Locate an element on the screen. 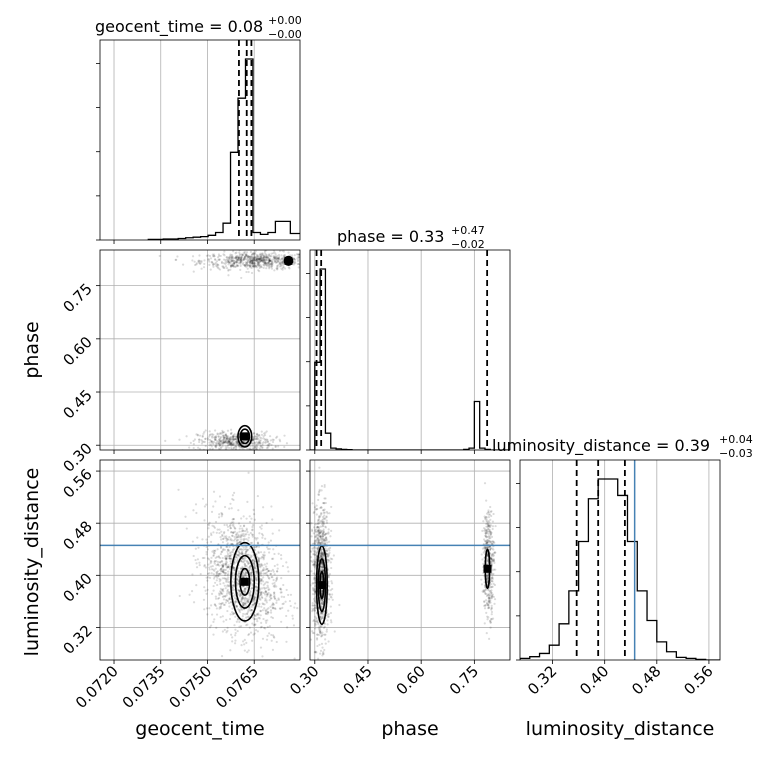 The image size is (760, 760). title-luminosity_distance: luminosity_distance = 0.39 is located at coordinates (601, 446).